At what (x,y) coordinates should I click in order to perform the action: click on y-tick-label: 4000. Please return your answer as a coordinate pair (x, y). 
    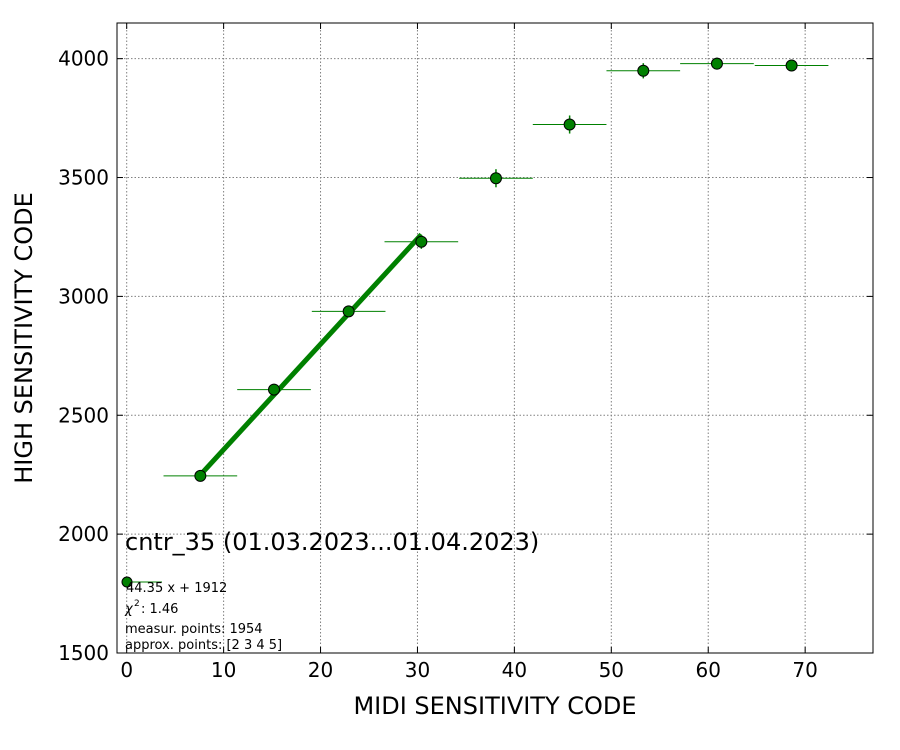
    Looking at the image, I should click on (83, 59).